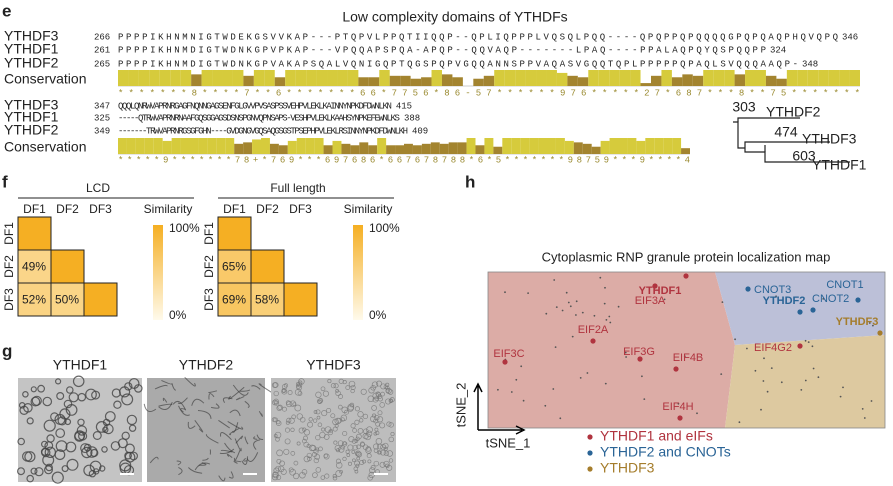 The width and height of the screenshot is (893, 486). Describe the element at coordinates (158, 272) in the screenshot. I see `legend-bar` at that location.